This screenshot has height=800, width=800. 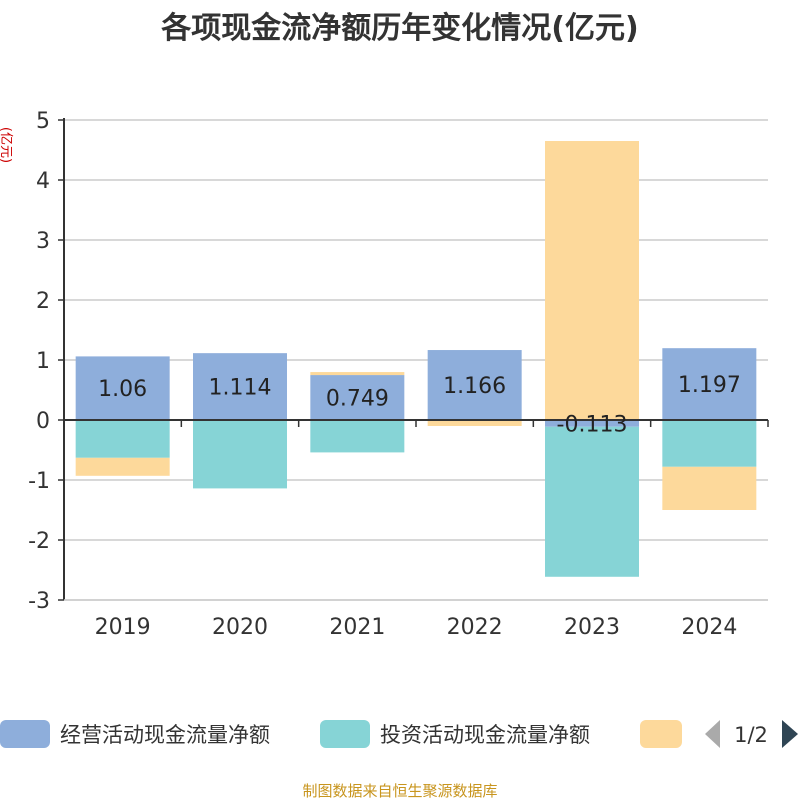 I want to click on y-tick-label: 1, so click(x=43, y=361).